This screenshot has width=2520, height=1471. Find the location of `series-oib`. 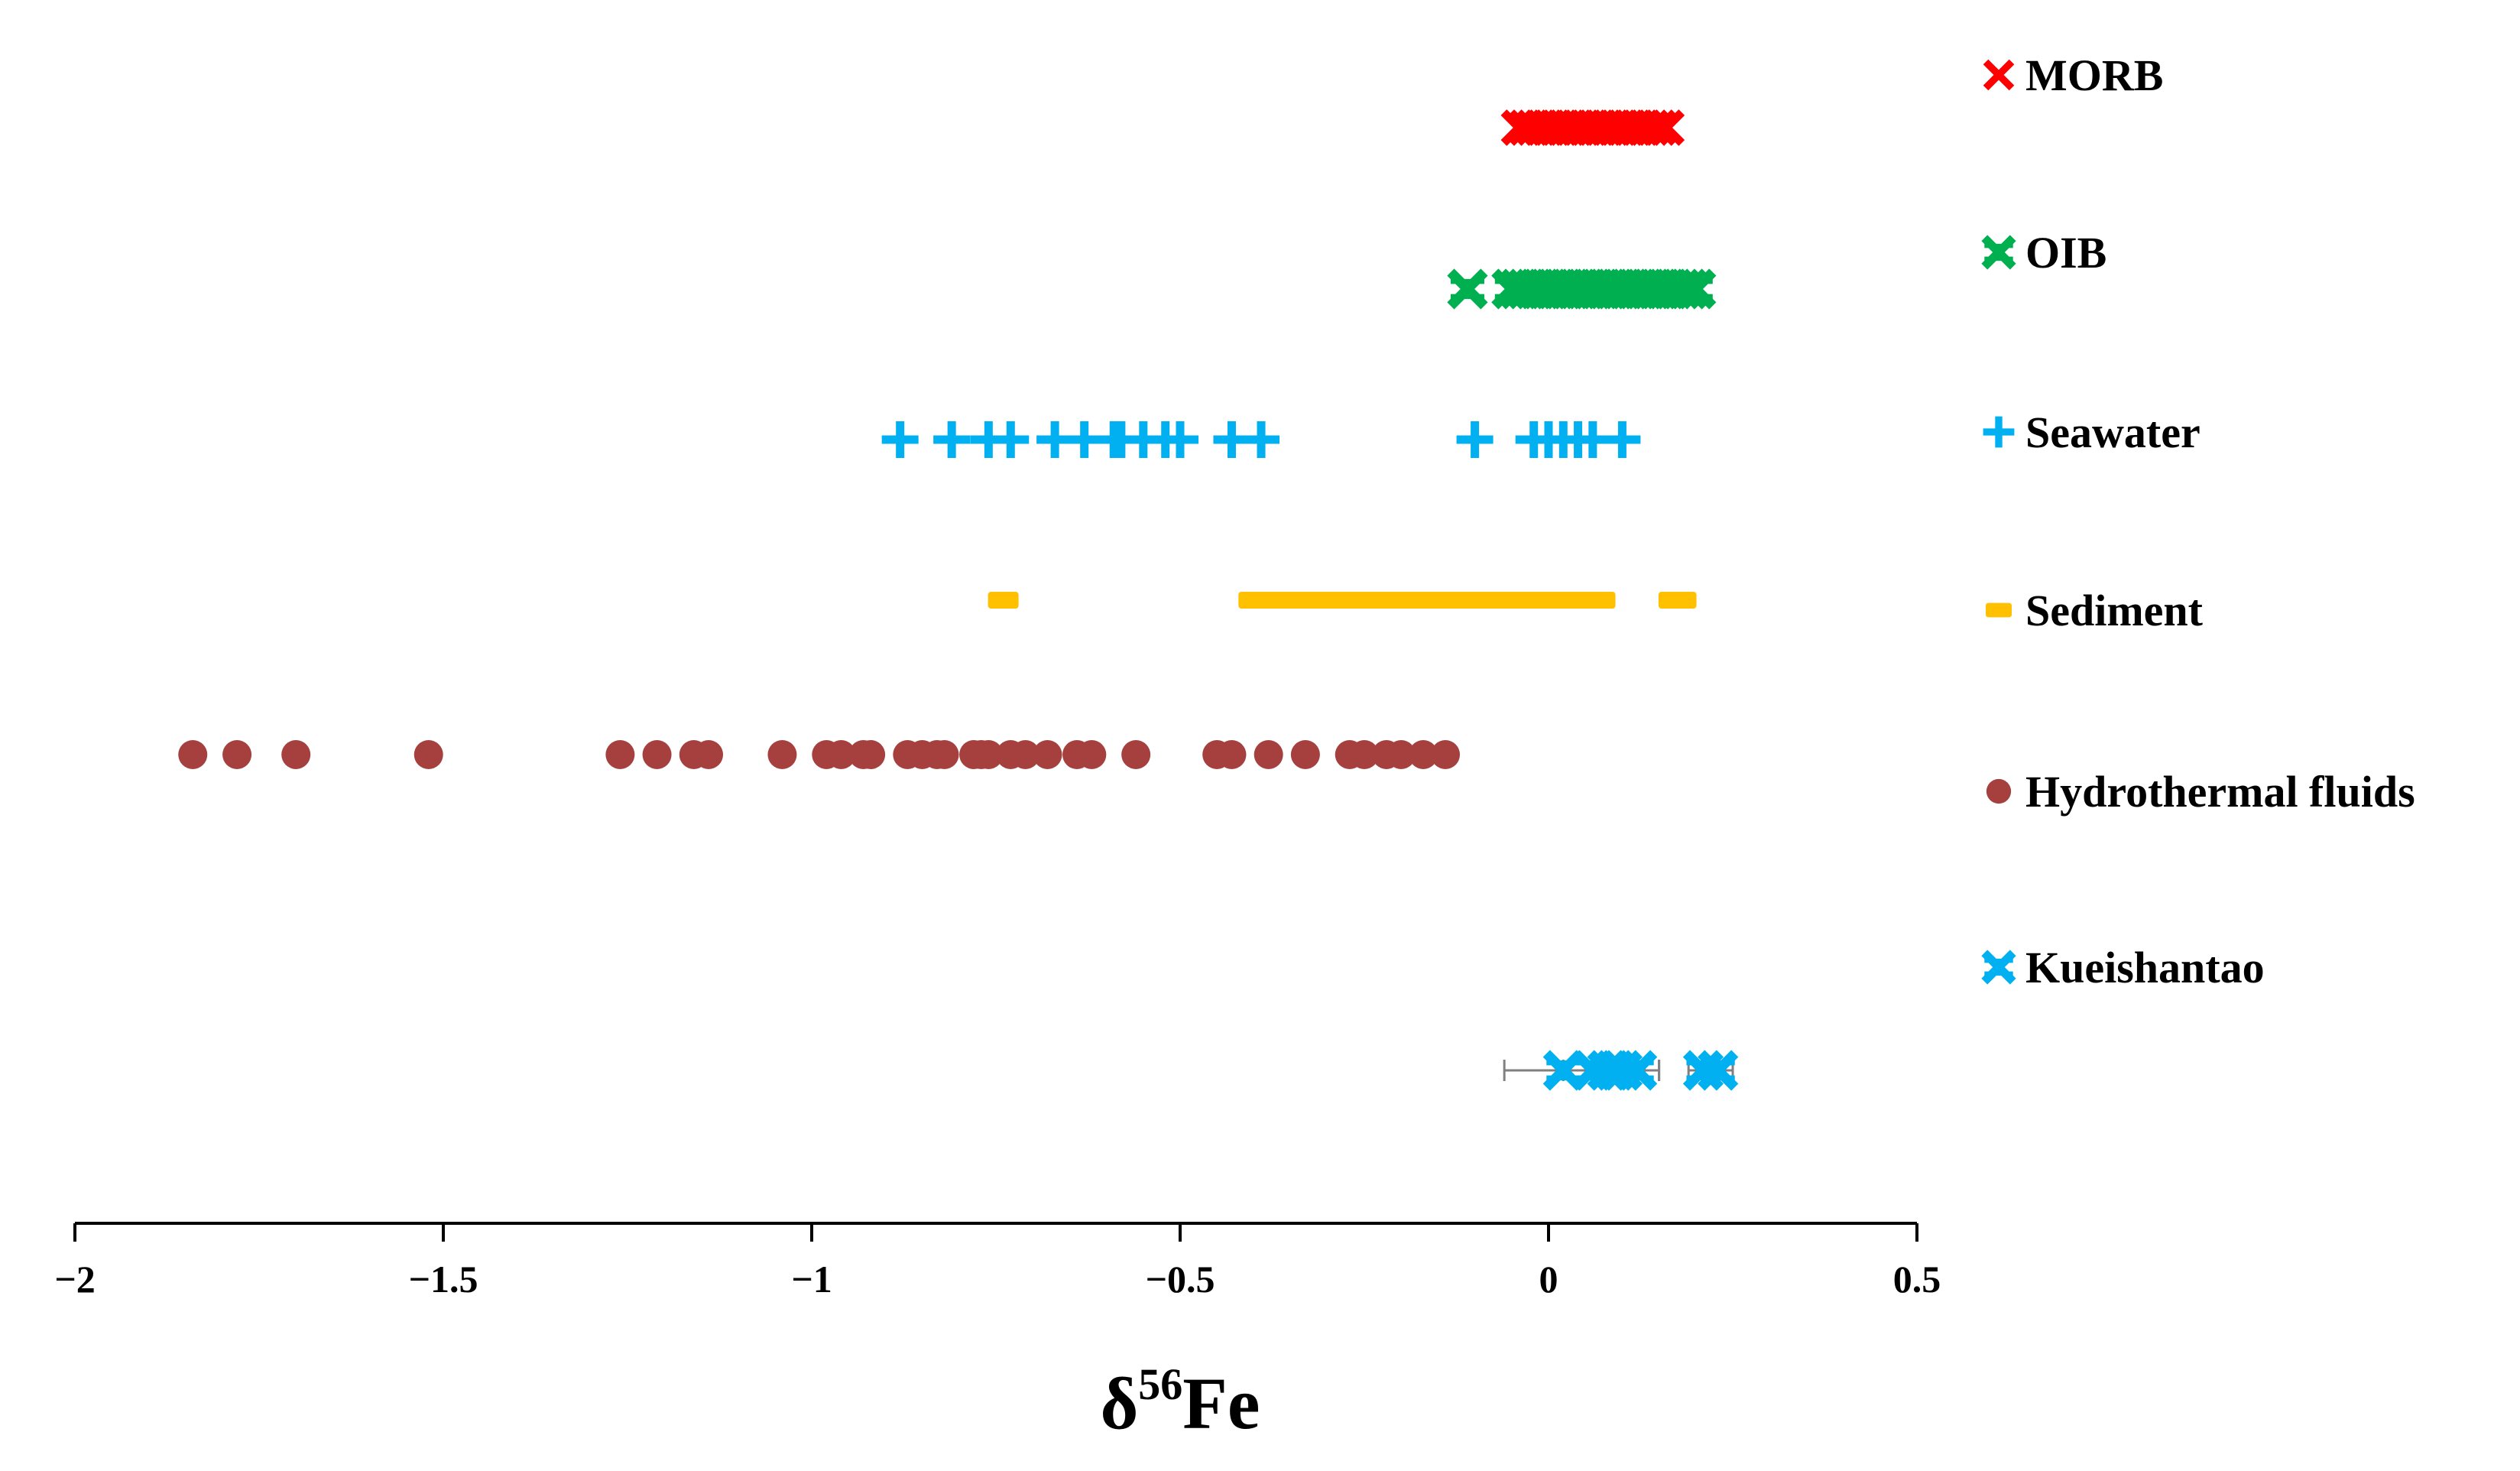

series-oib is located at coordinates (1582, 289).